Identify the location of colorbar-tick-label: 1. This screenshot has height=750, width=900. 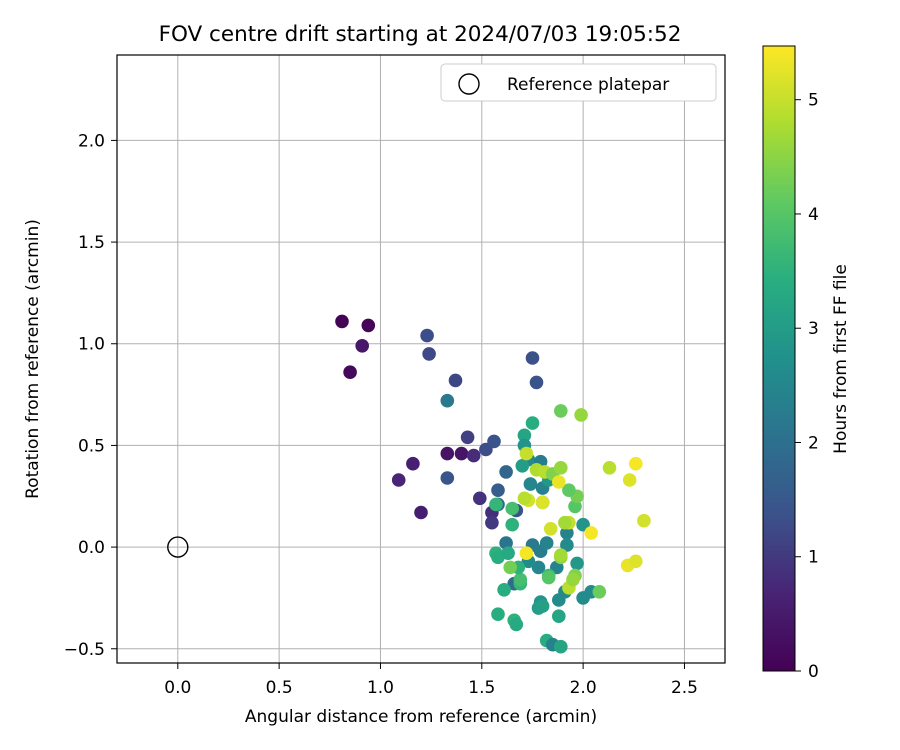
(813, 558).